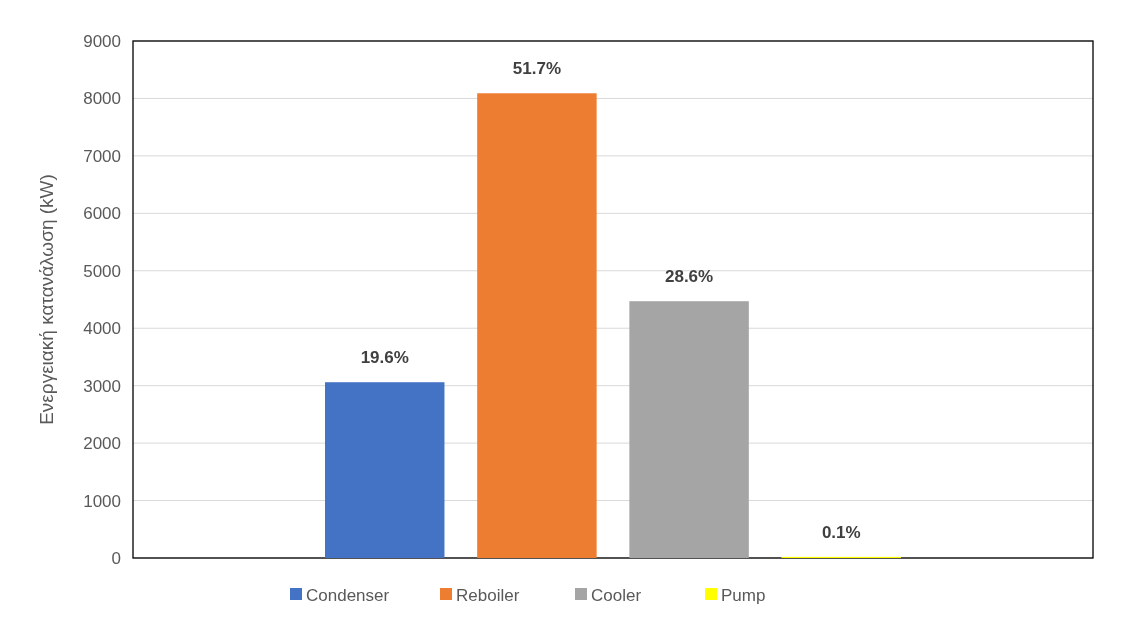 This screenshot has height=623, width=1138. Describe the element at coordinates (102, 214) in the screenshot. I see `y-tick-label: 6000` at that location.